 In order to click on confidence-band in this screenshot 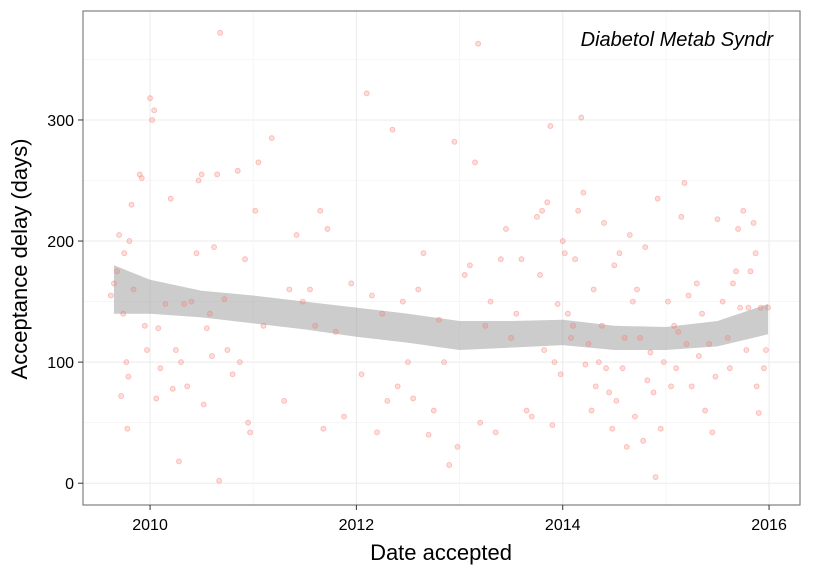, I will do `click(441, 308)`.